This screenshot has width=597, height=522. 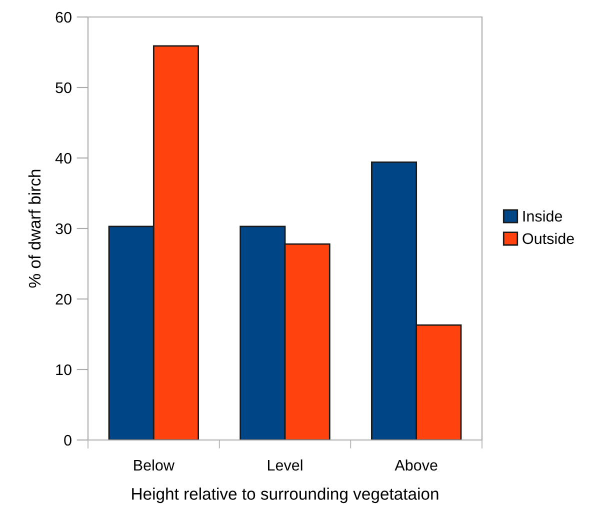 I want to click on y-tick-label: 10, so click(x=64, y=370).